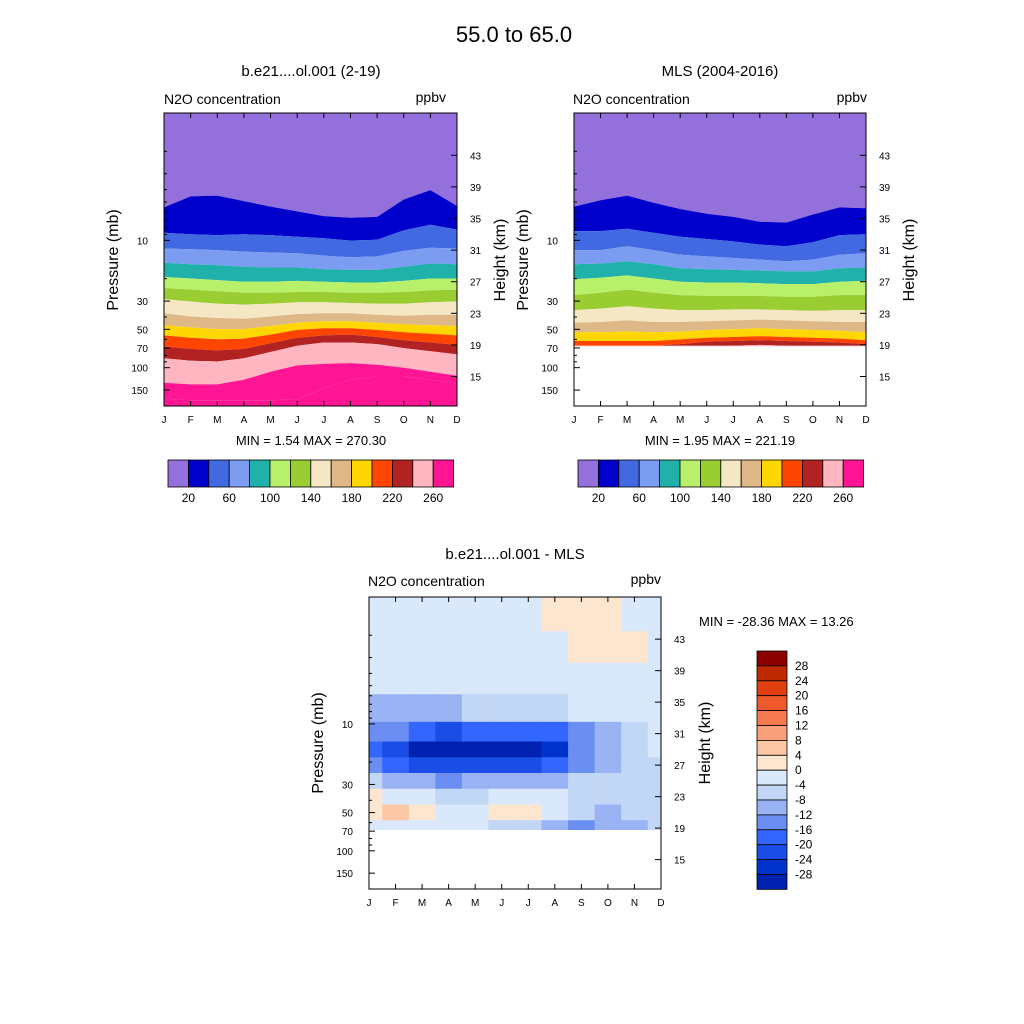 The width and height of the screenshot is (1024, 1024). I want to click on colorbar-label: 180, so click(762, 498).